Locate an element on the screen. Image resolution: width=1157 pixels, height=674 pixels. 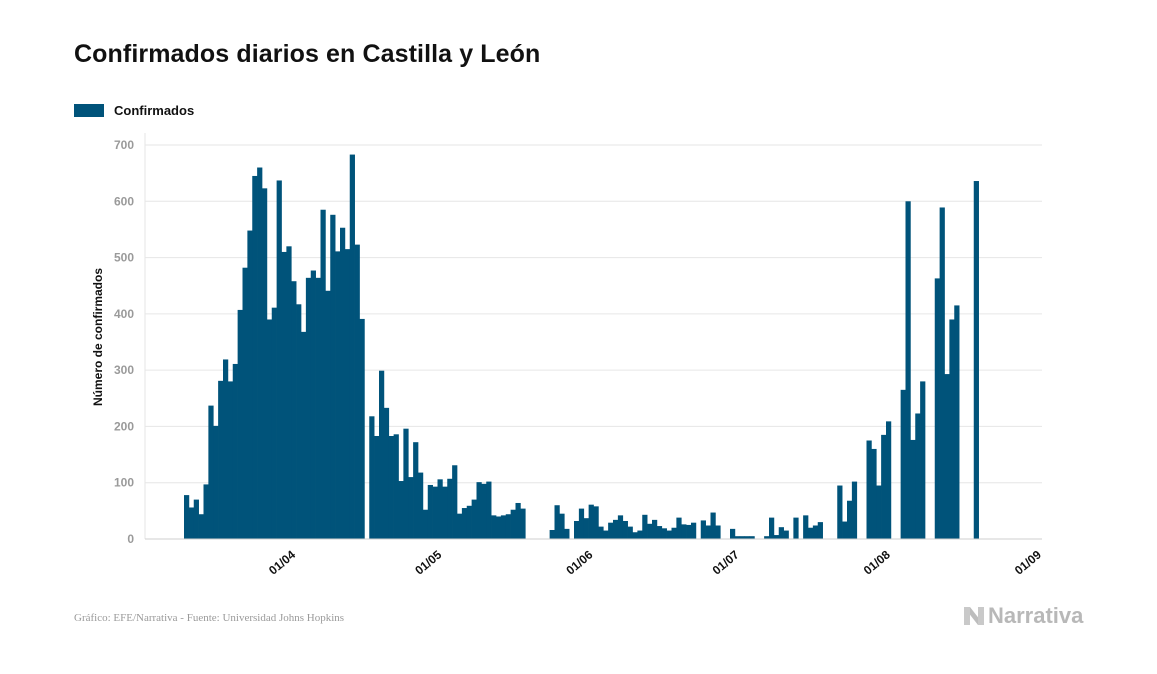
narrativa-logo-icon is located at coordinates (974, 616).